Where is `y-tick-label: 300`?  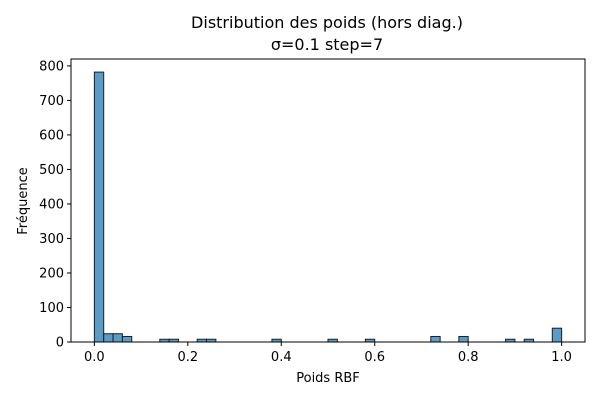
y-tick-label: 300 is located at coordinates (51, 239).